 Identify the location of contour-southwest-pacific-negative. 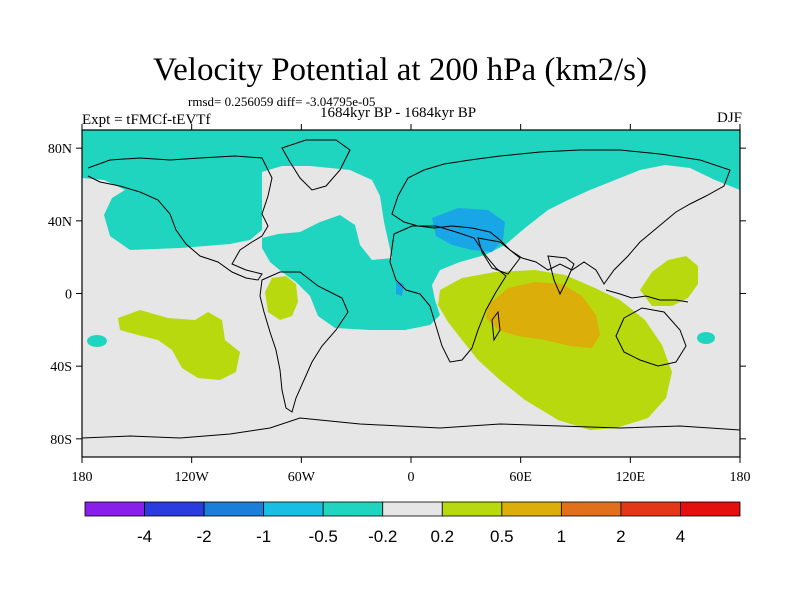
(97, 341).